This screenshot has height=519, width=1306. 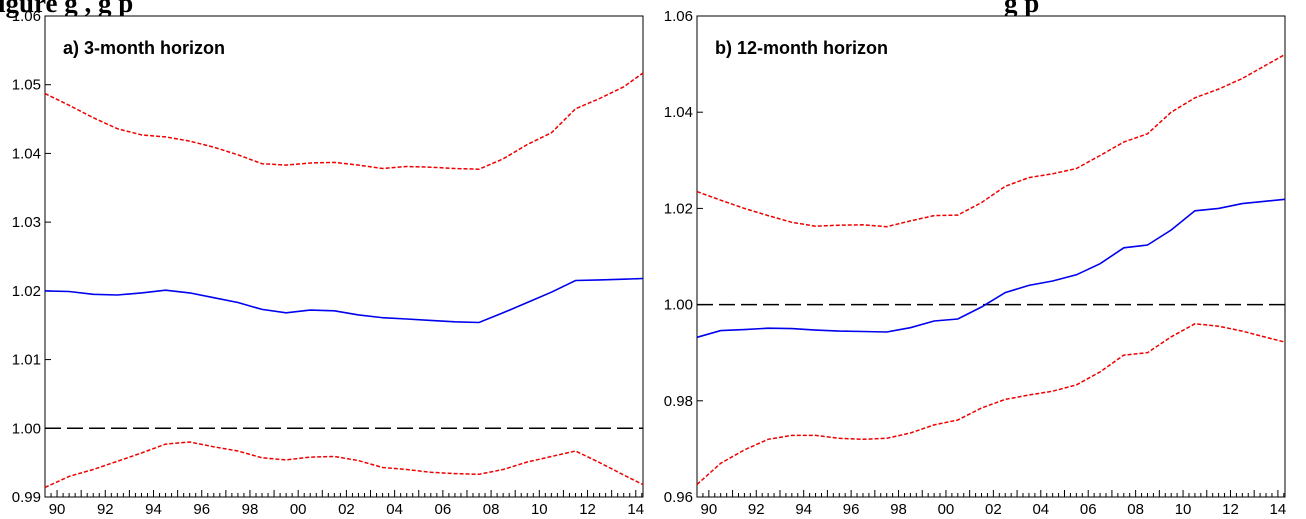 What do you see at coordinates (26, 497) in the screenshot?
I see `y-tick-label: 0.99` at bounding box center [26, 497].